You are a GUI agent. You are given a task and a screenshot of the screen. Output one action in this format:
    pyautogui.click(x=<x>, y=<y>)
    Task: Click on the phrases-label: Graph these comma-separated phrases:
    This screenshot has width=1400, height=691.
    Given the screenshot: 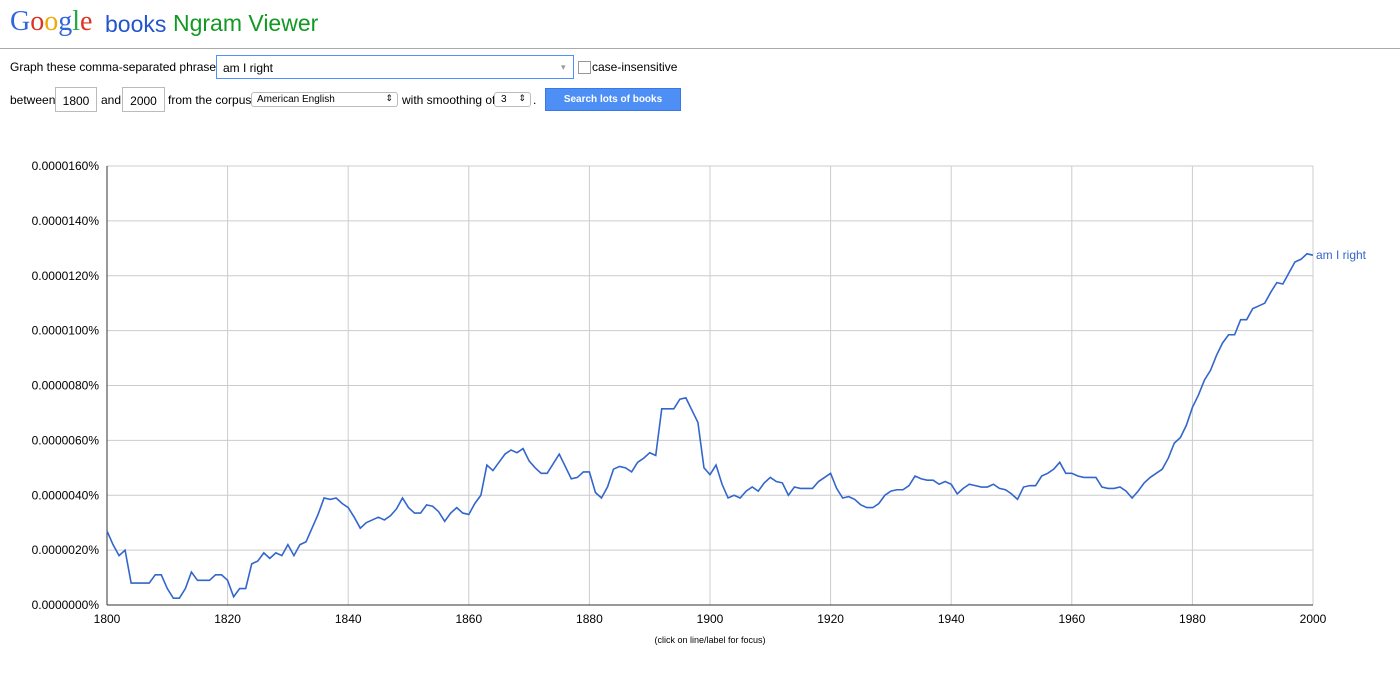 What is the action you would take?
    pyautogui.click(x=118, y=67)
    